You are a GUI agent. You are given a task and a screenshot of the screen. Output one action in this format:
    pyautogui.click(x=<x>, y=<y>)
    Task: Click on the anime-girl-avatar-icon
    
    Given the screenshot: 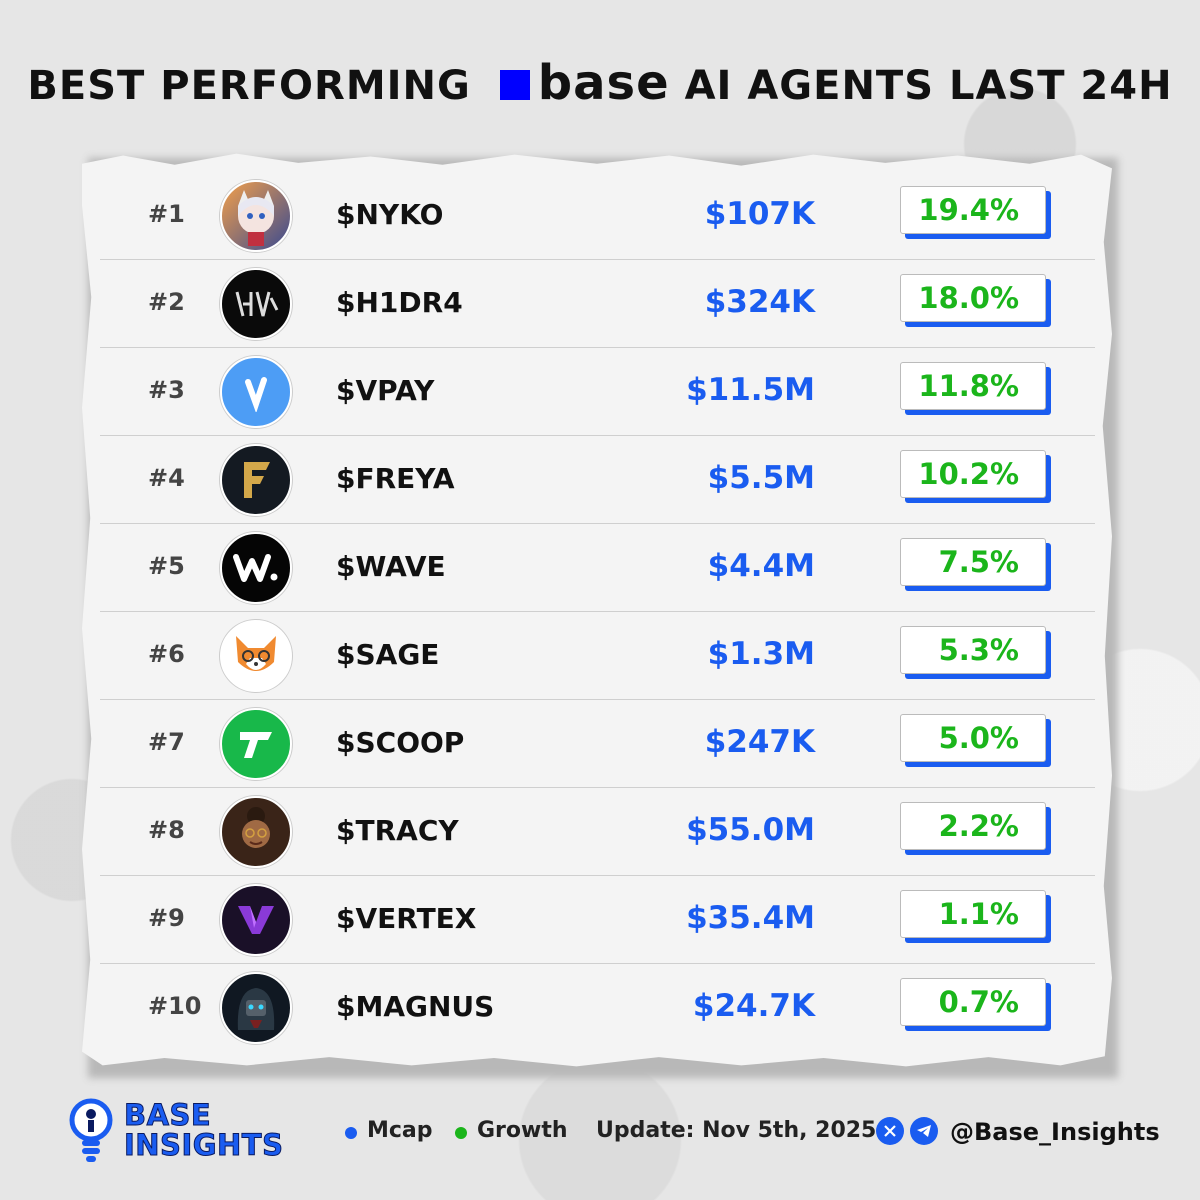 What is the action you would take?
    pyautogui.click(x=256, y=216)
    